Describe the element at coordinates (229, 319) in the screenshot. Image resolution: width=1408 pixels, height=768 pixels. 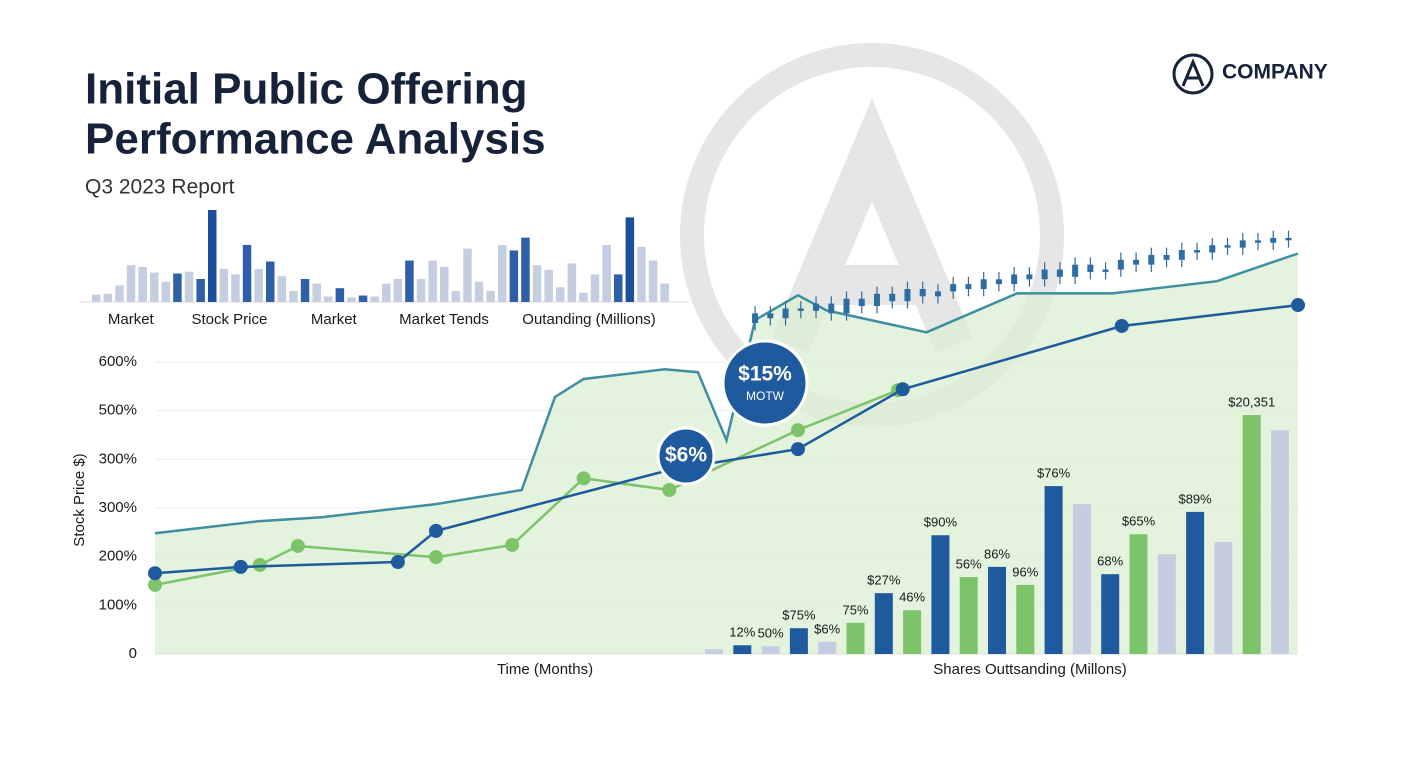
I see `group-label: Stock Price` at that location.